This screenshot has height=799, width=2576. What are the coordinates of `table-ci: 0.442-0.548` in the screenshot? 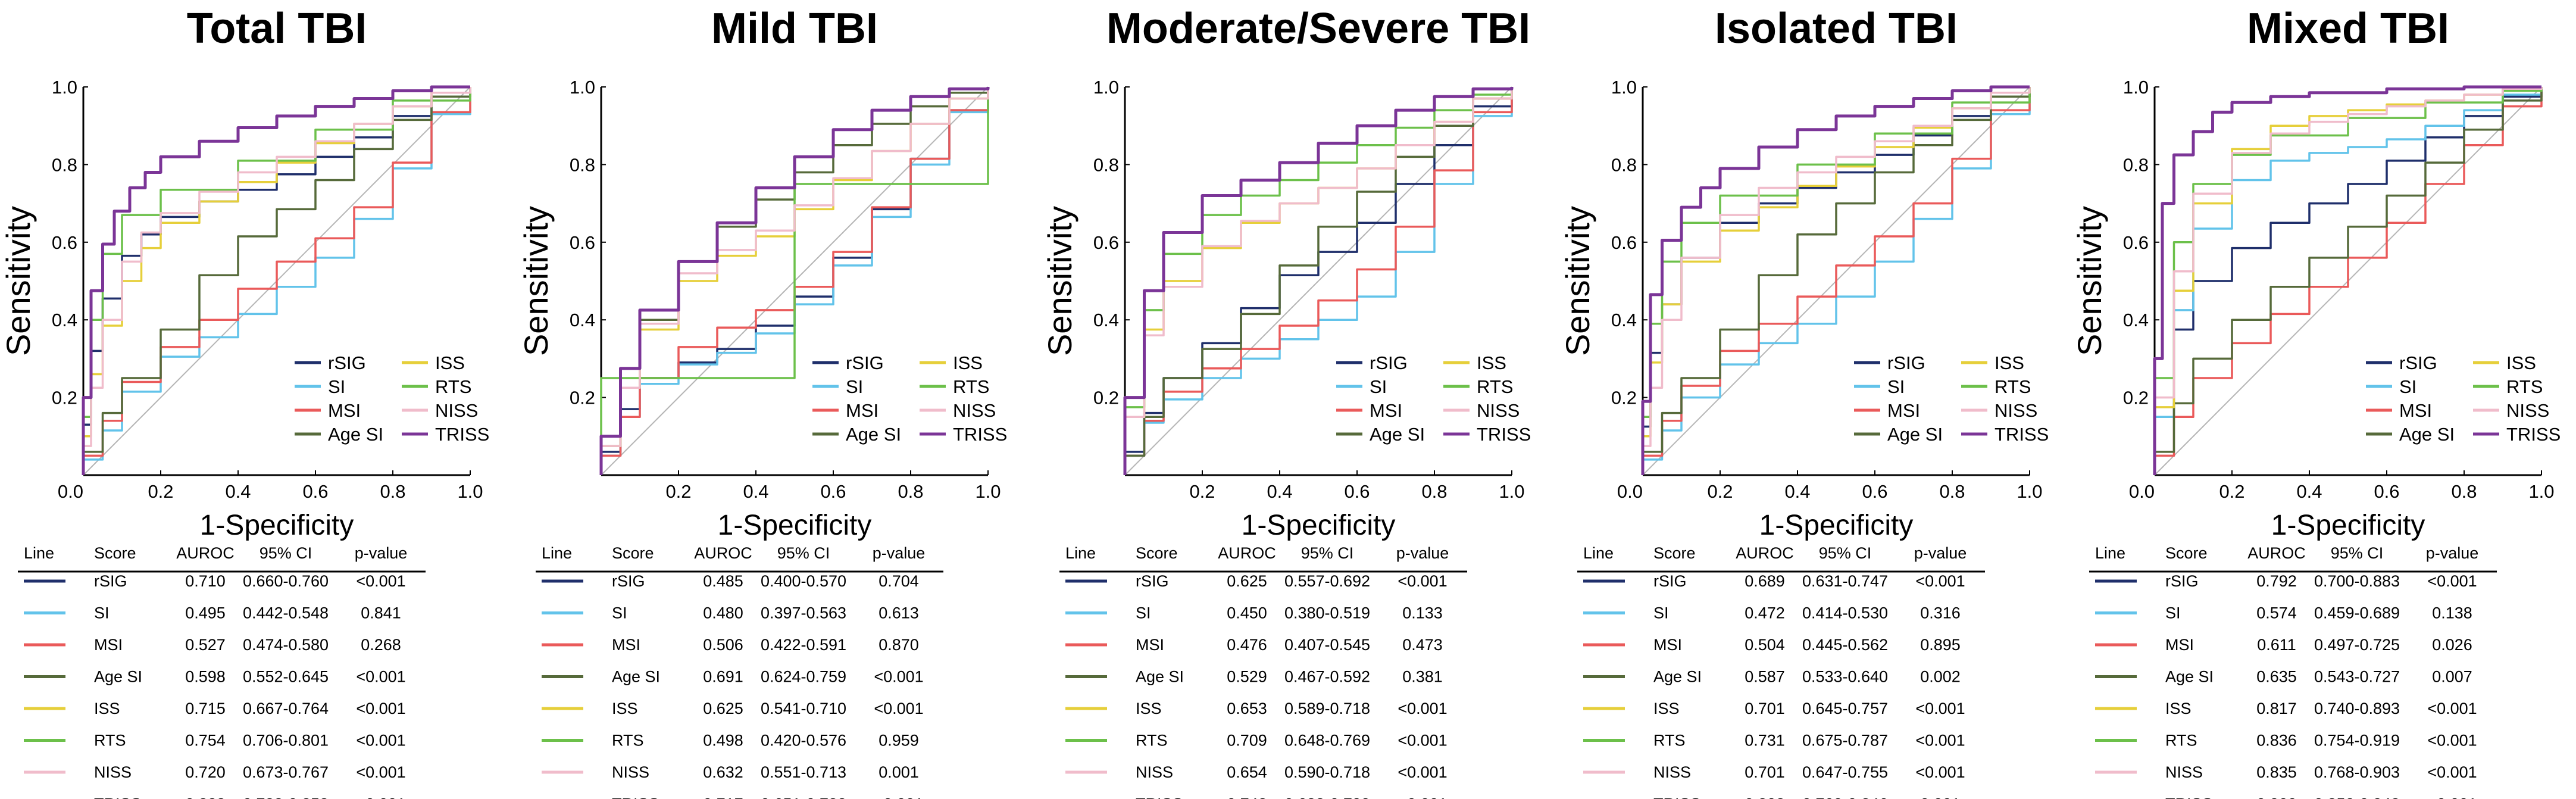 It's located at (286, 613).